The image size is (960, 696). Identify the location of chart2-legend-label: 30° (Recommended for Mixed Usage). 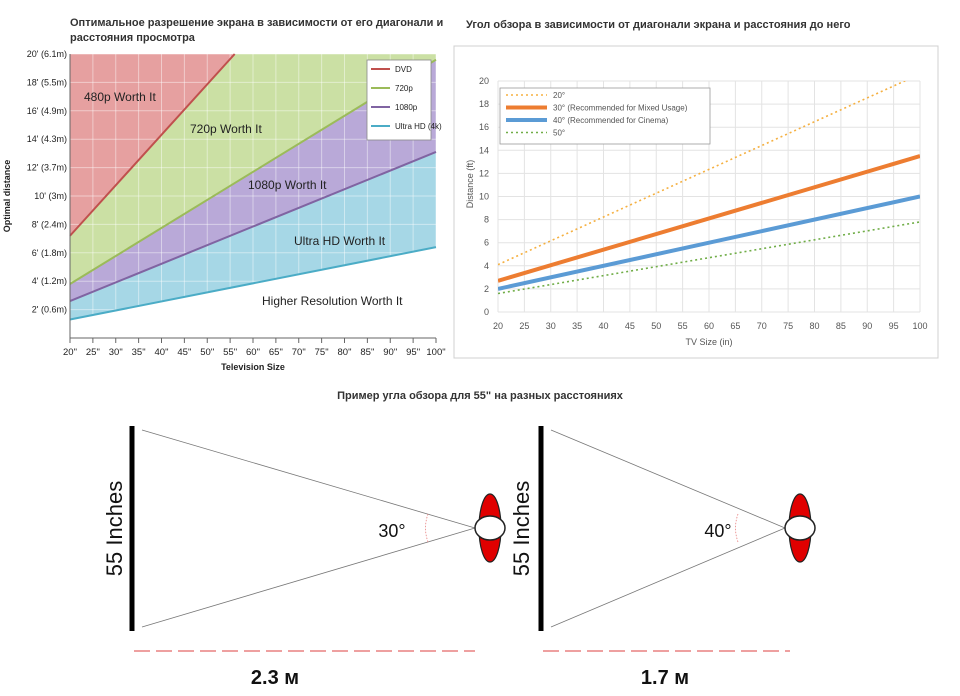
(620, 108).